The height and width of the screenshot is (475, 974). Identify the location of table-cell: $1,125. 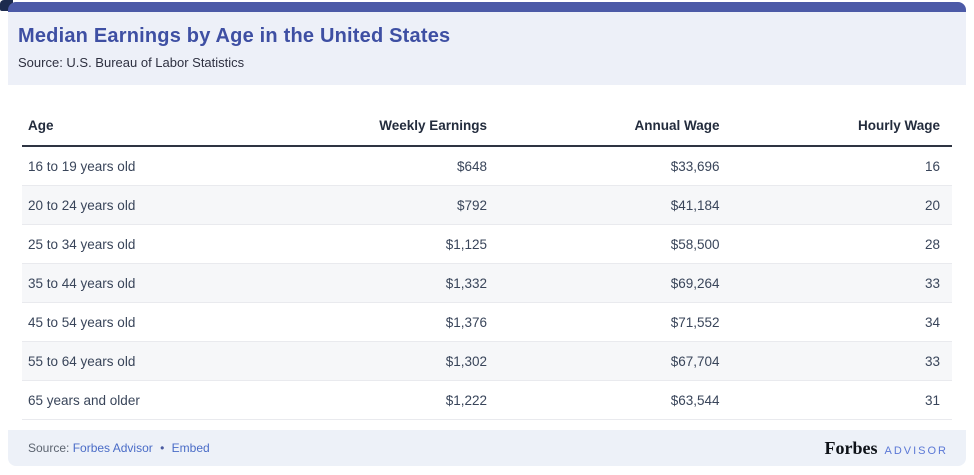
(370, 244).